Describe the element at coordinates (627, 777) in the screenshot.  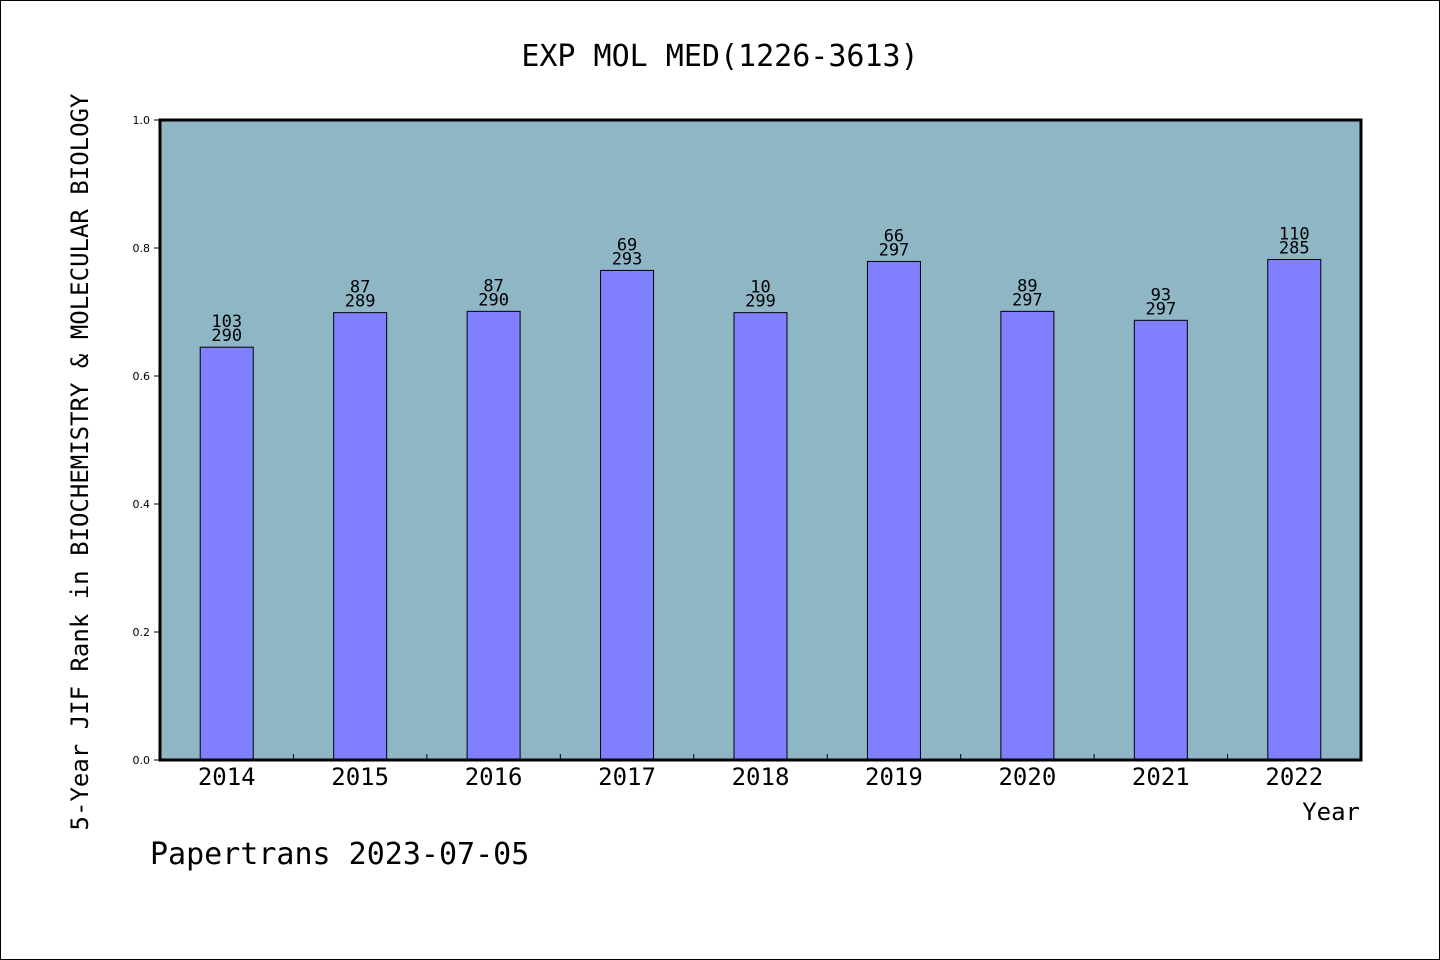
I see `x-tick-label: 2017` at that location.